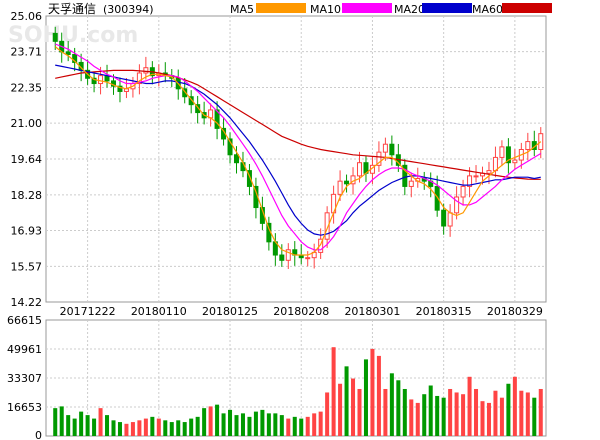 The height and width of the screenshot is (440, 600). What do you see at coordinates (391, 9) in the screenshot?
I see `legend: MA5 MA10 MA20 MA60` at bounding box center [391, 9].